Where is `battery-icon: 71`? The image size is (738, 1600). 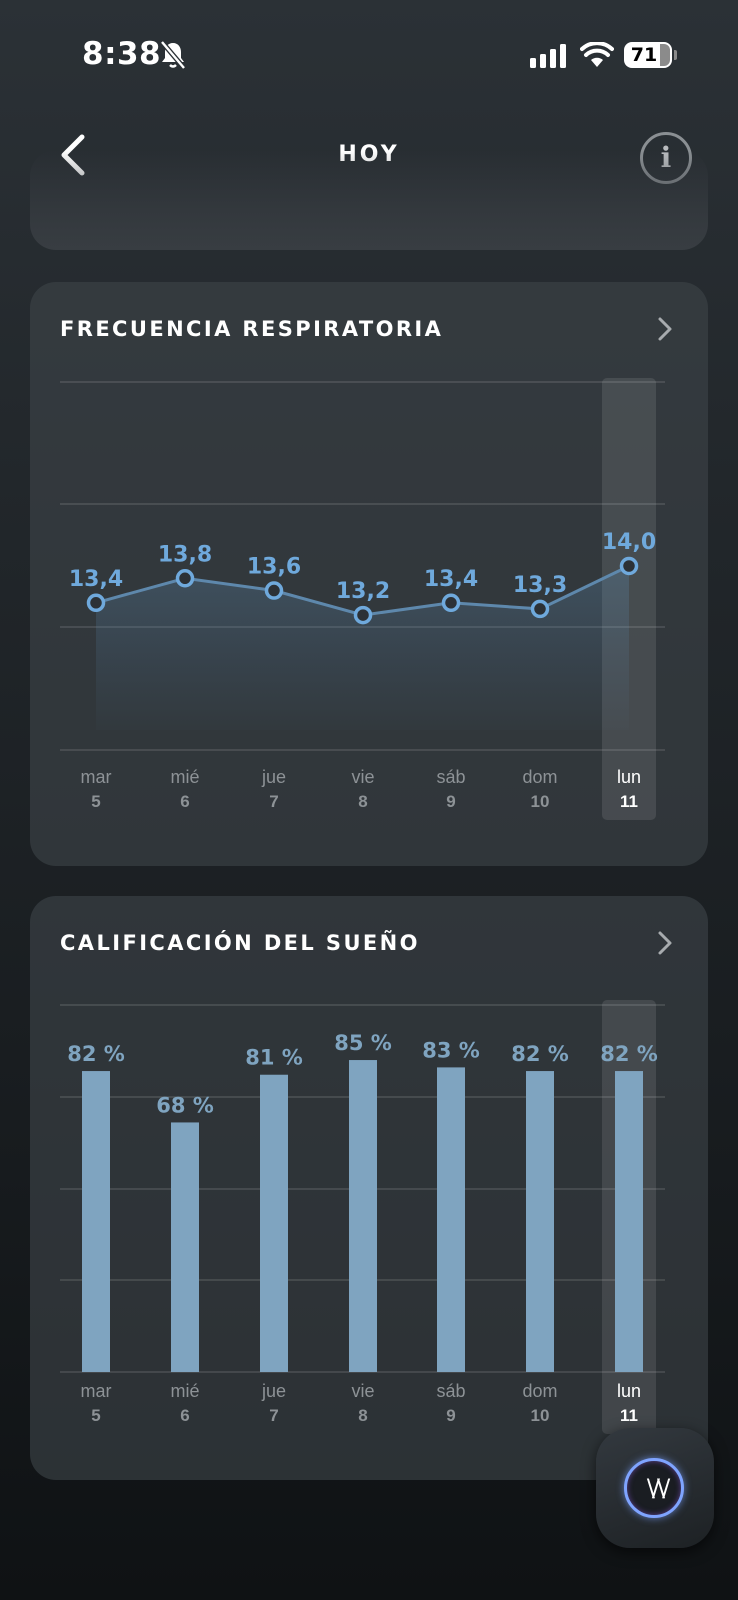 battery-icon: 71 is located at coordinates (648, 55).